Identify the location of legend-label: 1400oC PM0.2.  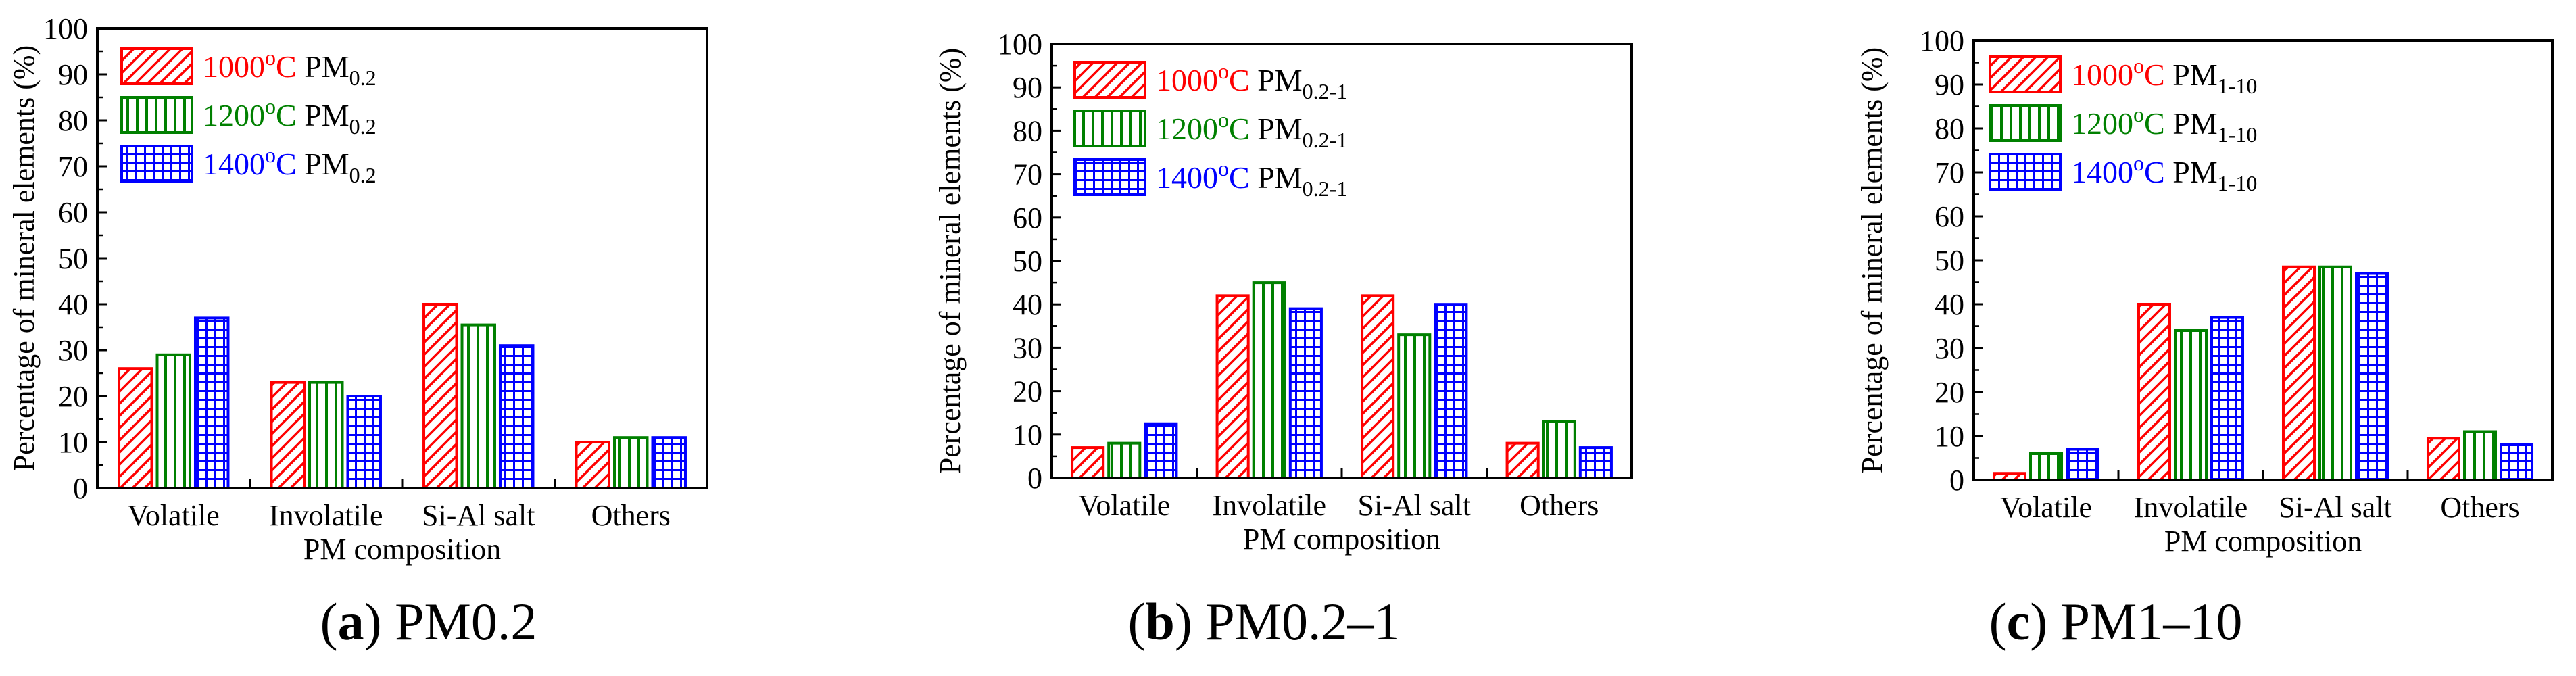
(289, 165).